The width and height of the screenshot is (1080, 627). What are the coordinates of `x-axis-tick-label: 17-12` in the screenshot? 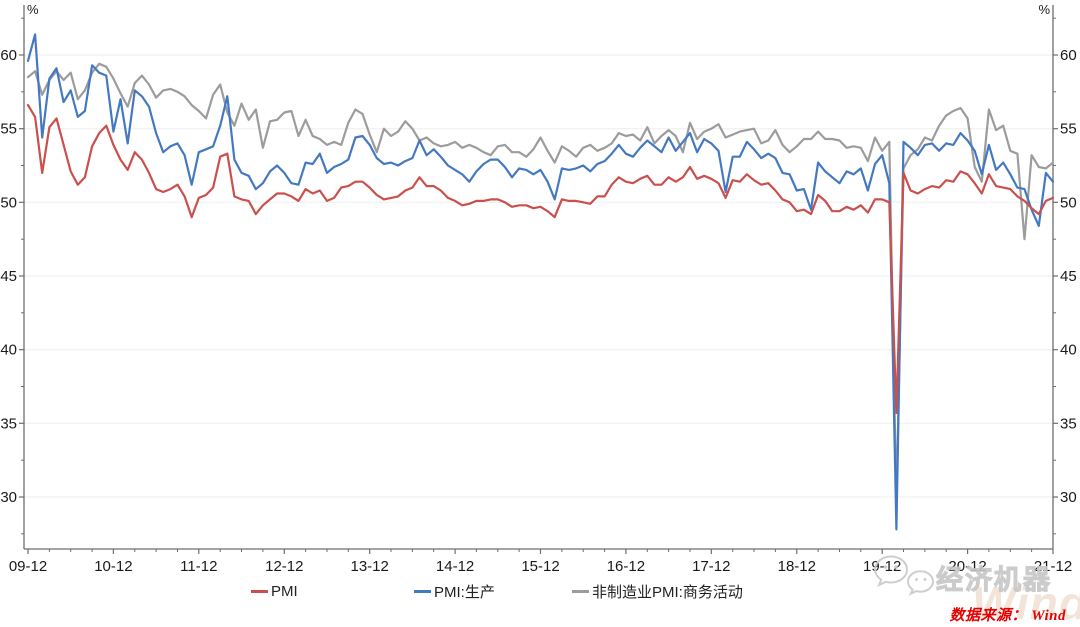 It's located at (711, 566).